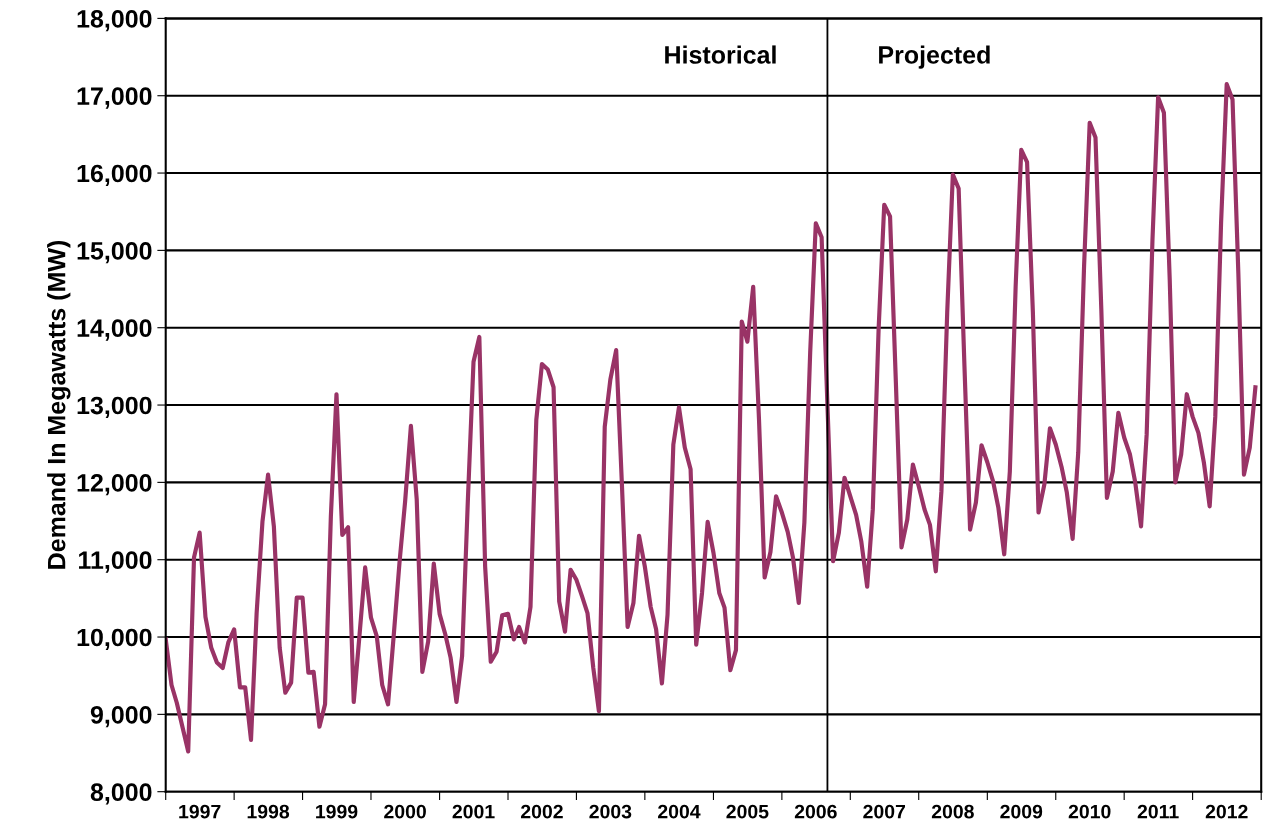 The image size is (1265, 836). What do you see at coordinates (337, 811) in the screenshot?
I see `x-tick-label: 1999` at bounding box center [337, 811].